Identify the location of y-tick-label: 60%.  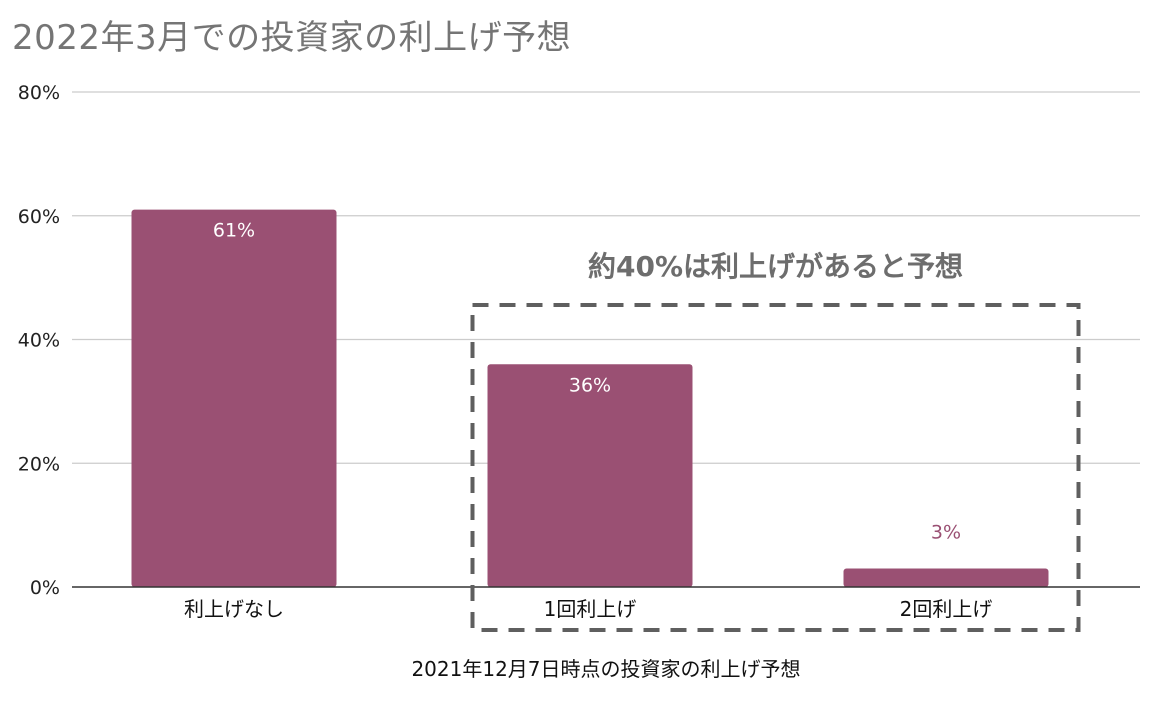
(39, 217).